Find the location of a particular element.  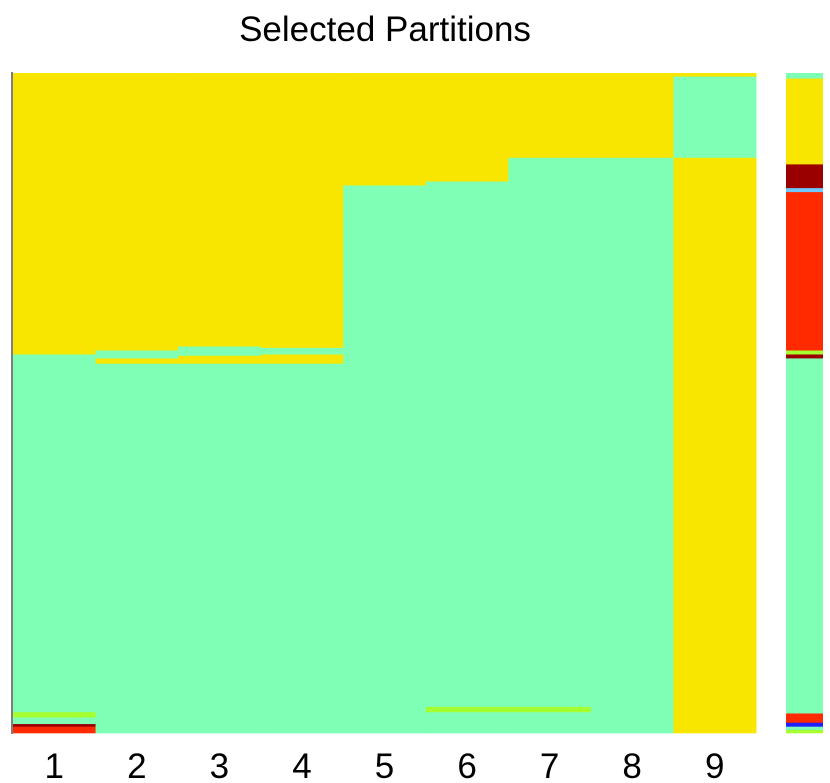

heatmap-cell-col7-seg0 is located at coordinates (550, 722).